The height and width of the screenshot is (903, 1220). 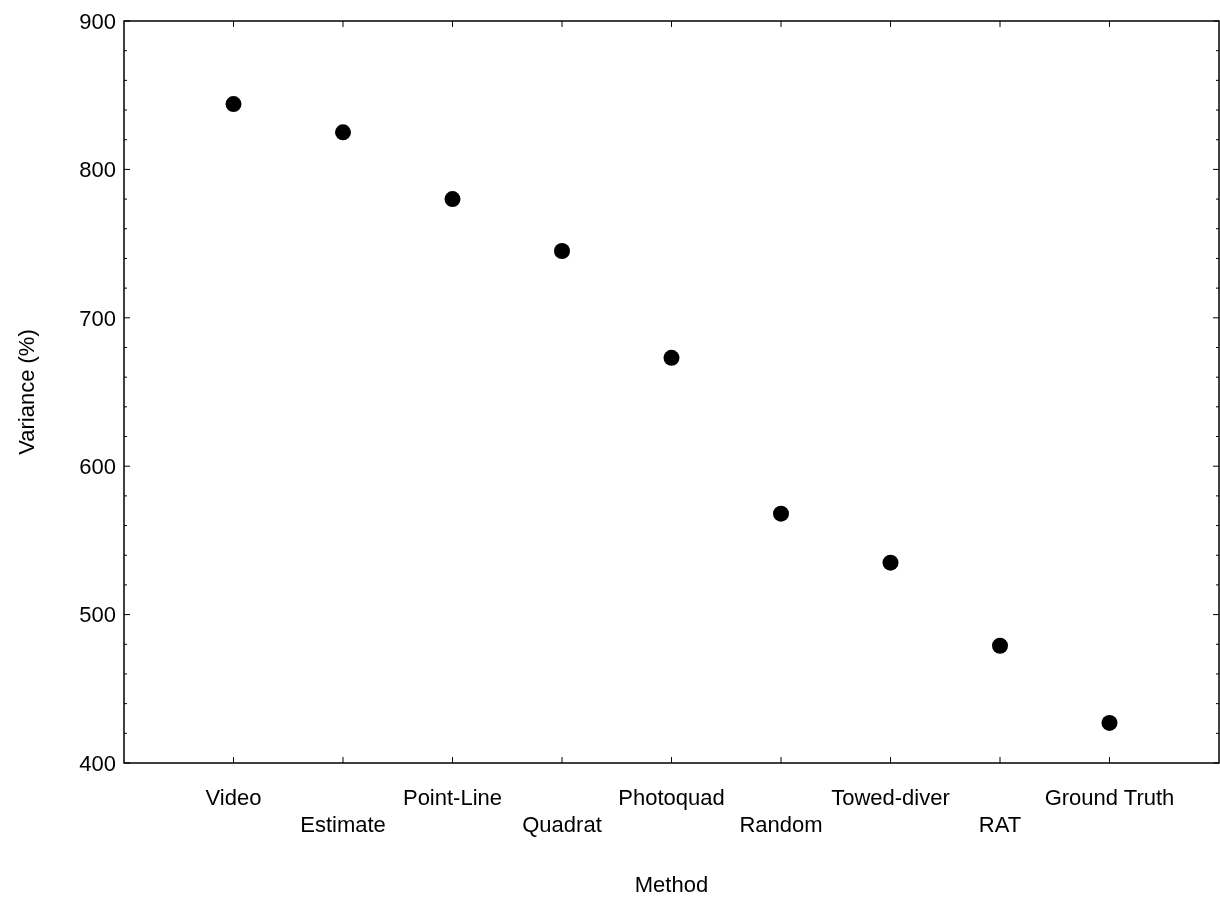 I want to click on x-tick-label: Ground Truth, so click(x=1109, y=797).